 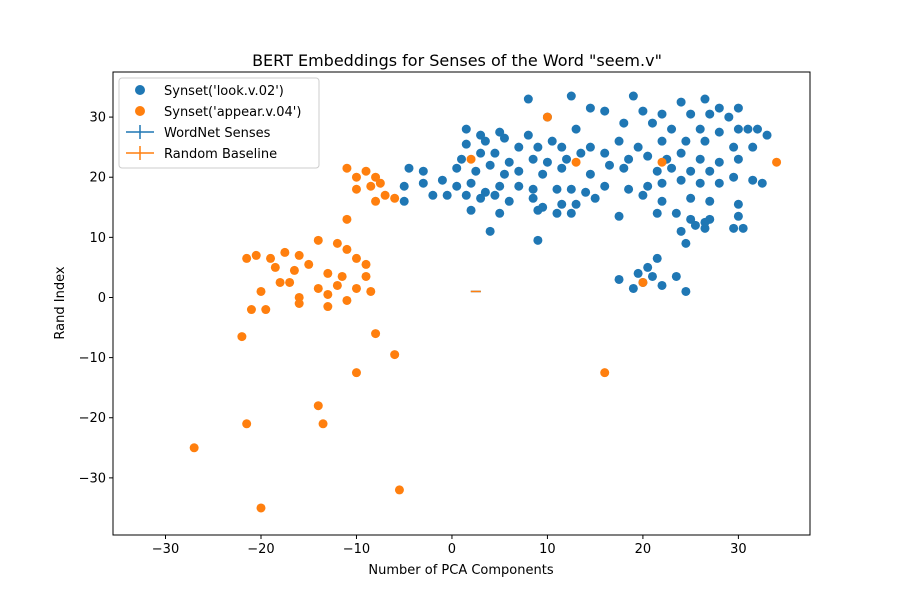 I want to click on legend-marker-random-baseline, so click(x=140, y=153).